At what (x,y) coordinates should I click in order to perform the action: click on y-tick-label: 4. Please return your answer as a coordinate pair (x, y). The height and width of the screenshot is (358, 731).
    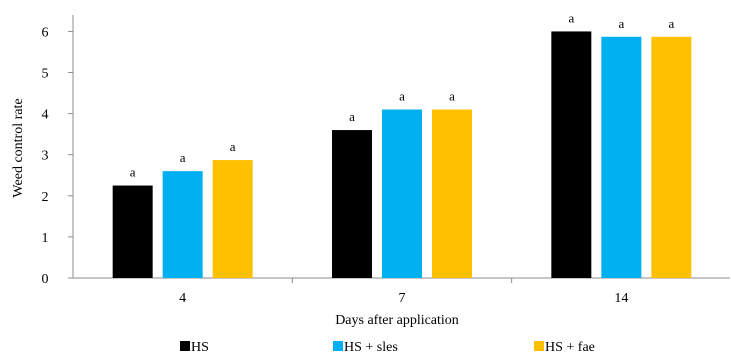
    Looking at the image, I should click on (45, 115).